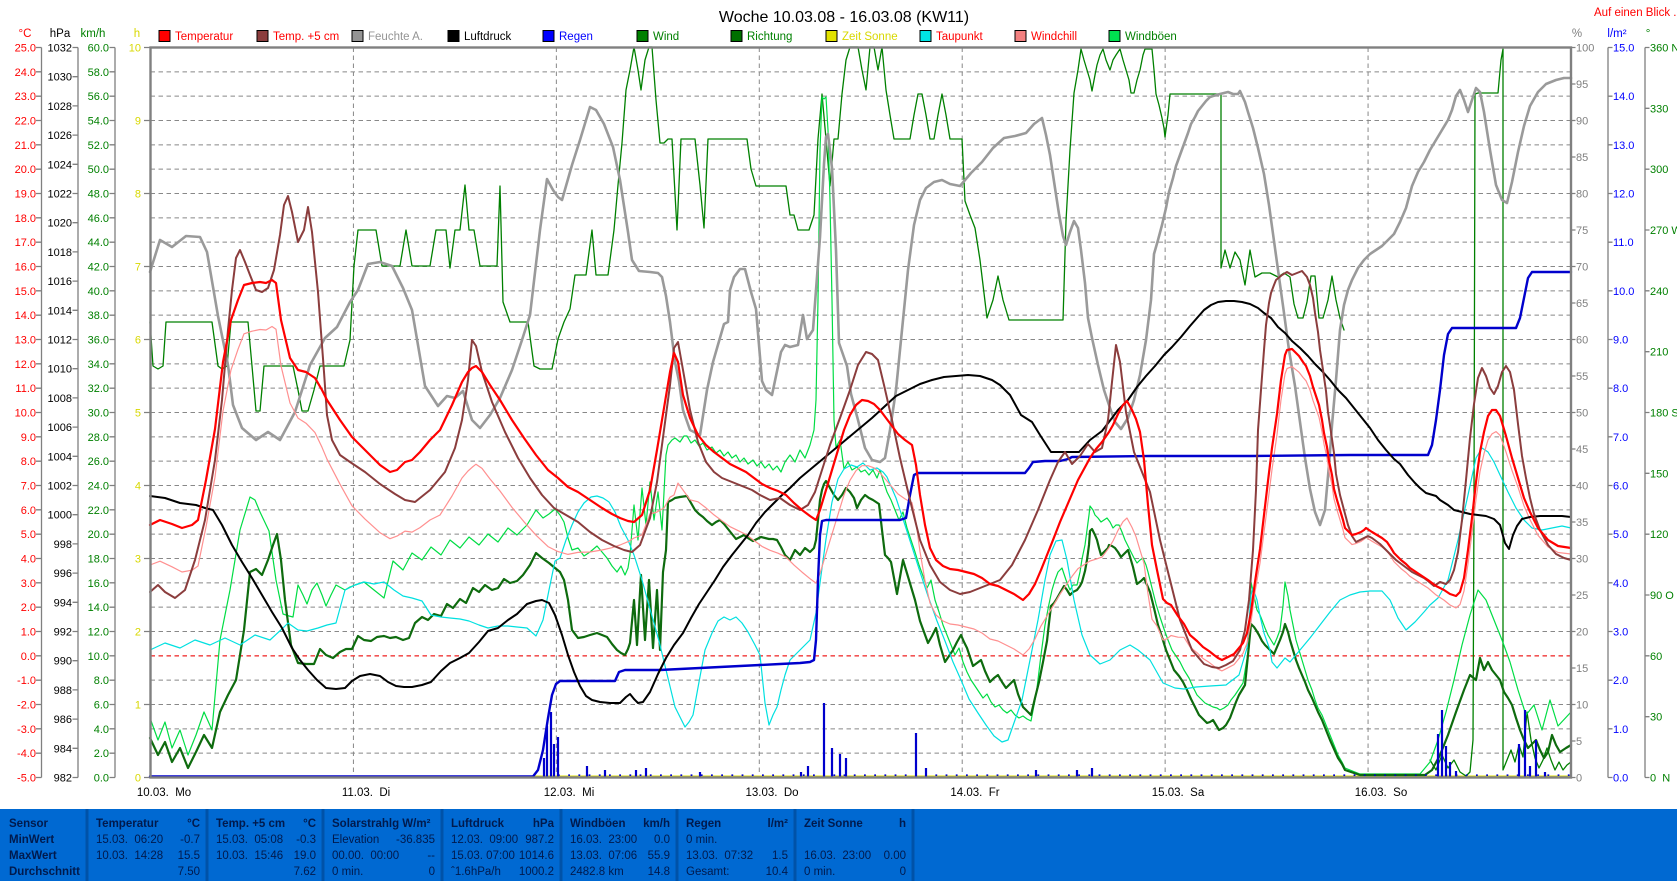 This screenshot has width=1677, height=886. Describe the element at coordinates (28, 560) in the screenshot. I see `svg-text: 4.0` at that location.